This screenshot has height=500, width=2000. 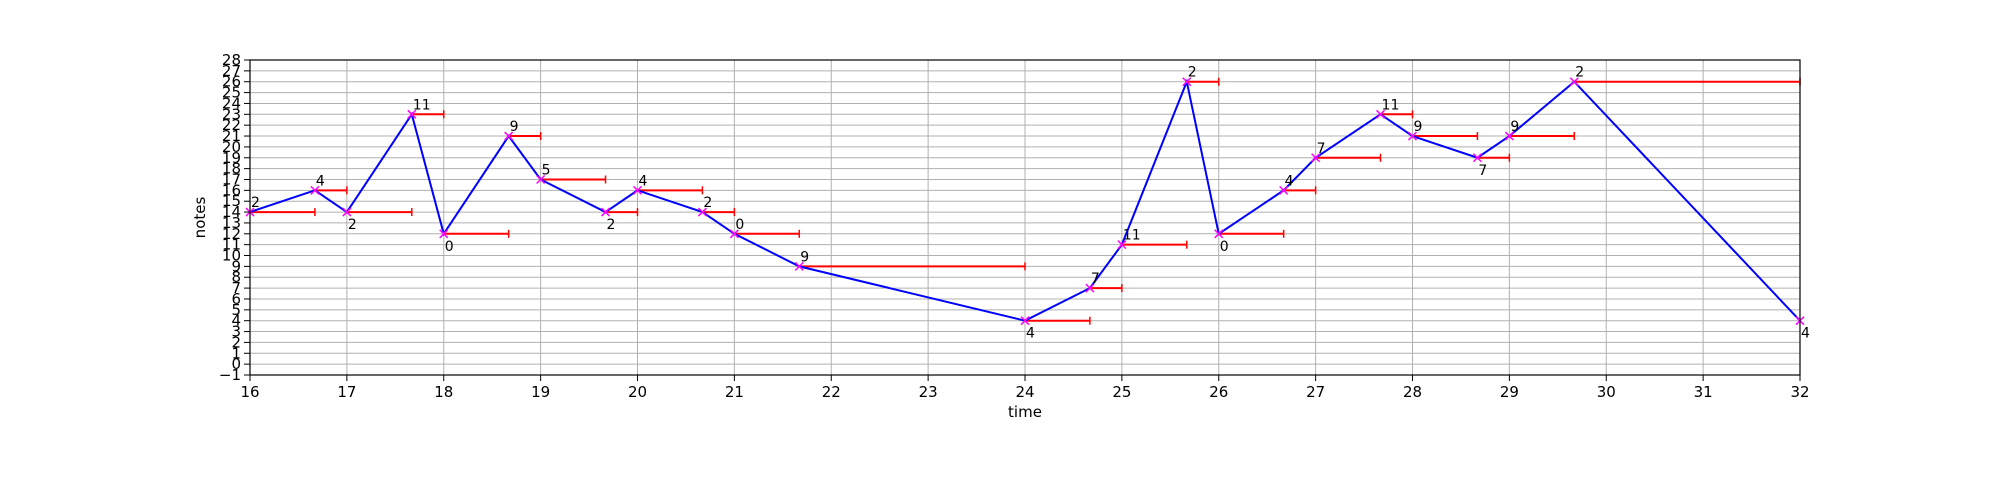 I want to click on x-tick-label: 19, so click(x=540, y=392).